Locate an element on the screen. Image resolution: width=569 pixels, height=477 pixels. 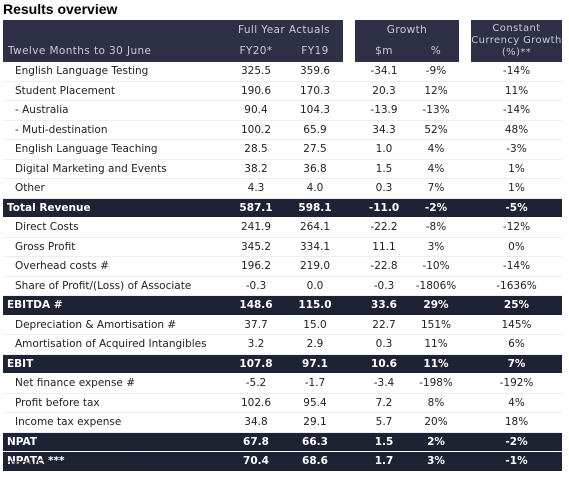
cell: 20.3 is located at coordinates (384, 91).